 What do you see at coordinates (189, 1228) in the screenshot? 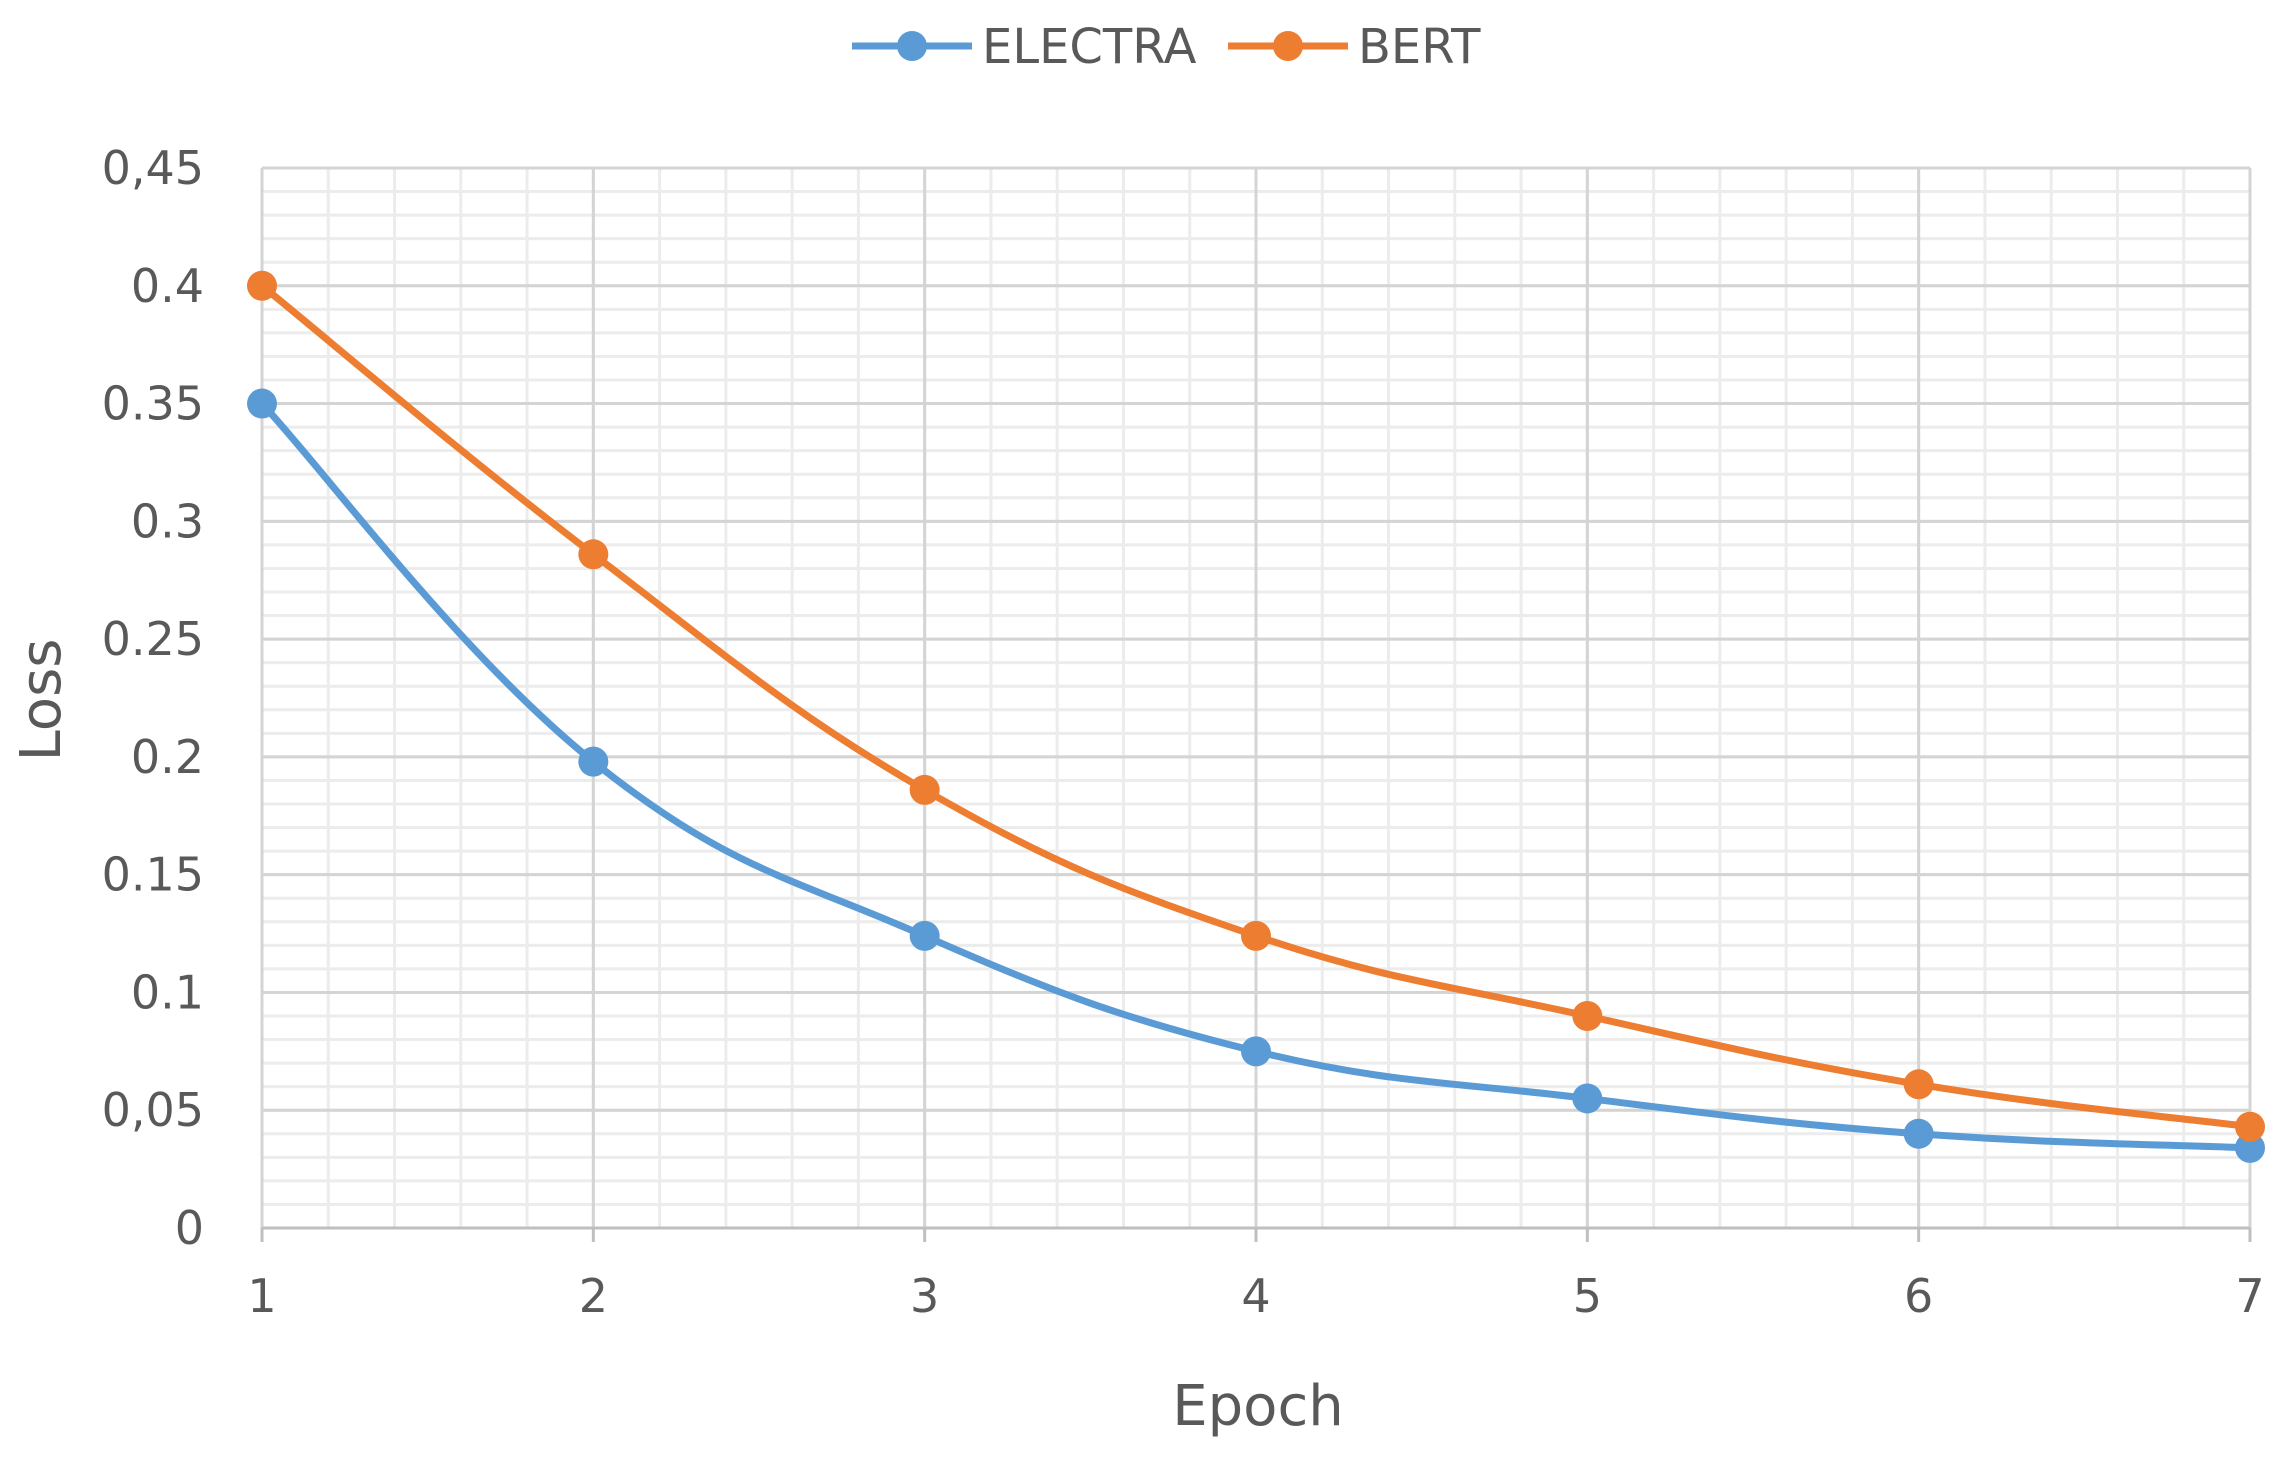
I see `y-tick-label: 0` at bounding box center [189, 1228].